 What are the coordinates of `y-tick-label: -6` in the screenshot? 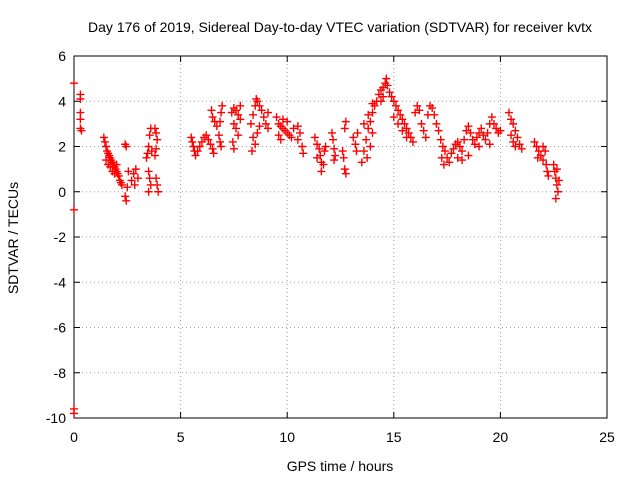 It's located at (60, 328).